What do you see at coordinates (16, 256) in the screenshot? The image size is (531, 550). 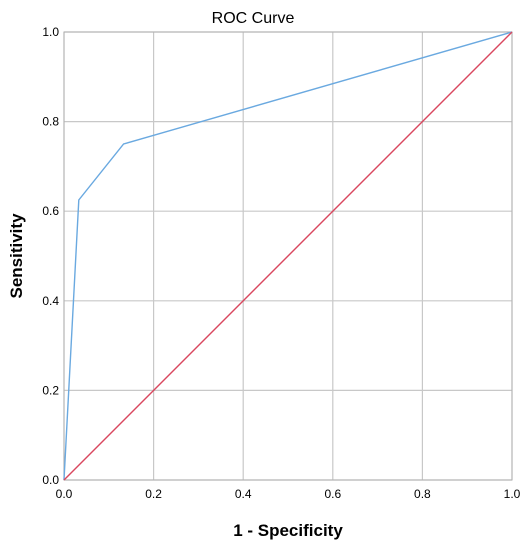 I see `y-axis-label: Sensitivity` at bounding box center [16, 256].